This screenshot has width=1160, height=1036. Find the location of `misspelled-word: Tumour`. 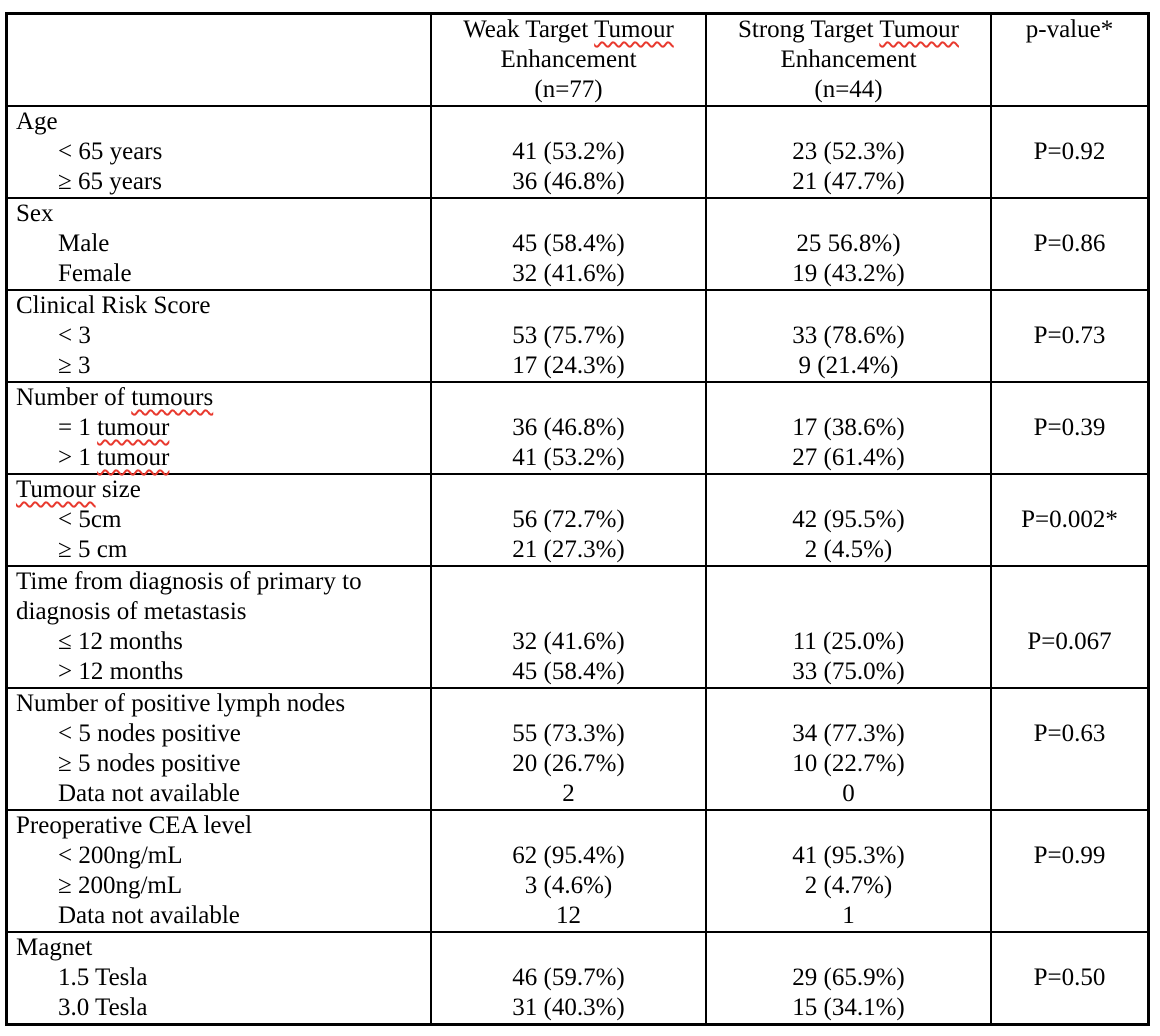

misspelled-word: Tumour is located at coordinates (56, 489).